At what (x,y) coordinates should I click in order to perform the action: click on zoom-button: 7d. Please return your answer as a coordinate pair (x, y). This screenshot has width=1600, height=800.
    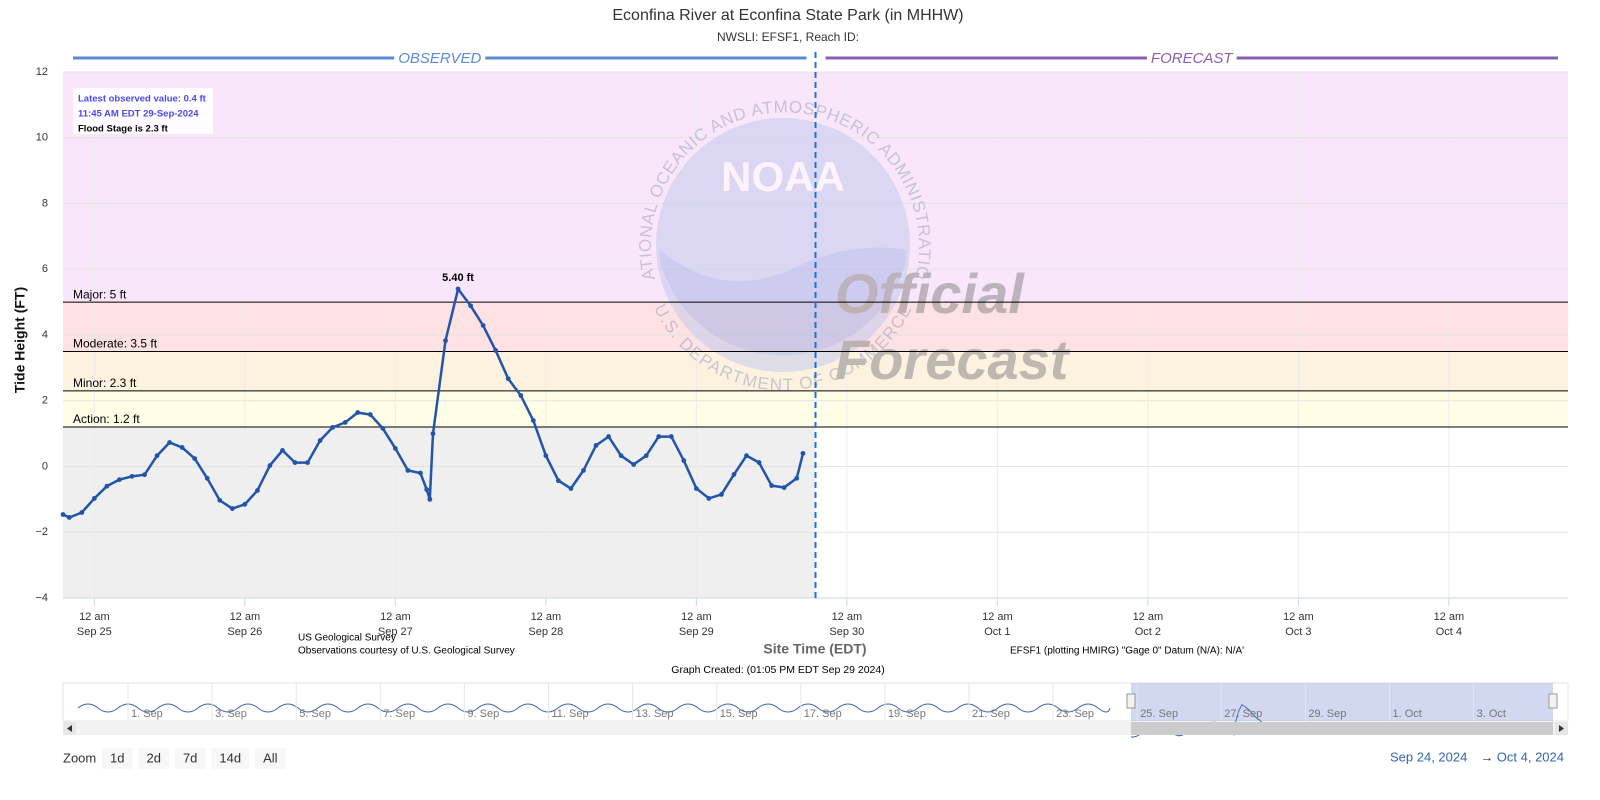
    Looking at the image, I should click on (190, 758).